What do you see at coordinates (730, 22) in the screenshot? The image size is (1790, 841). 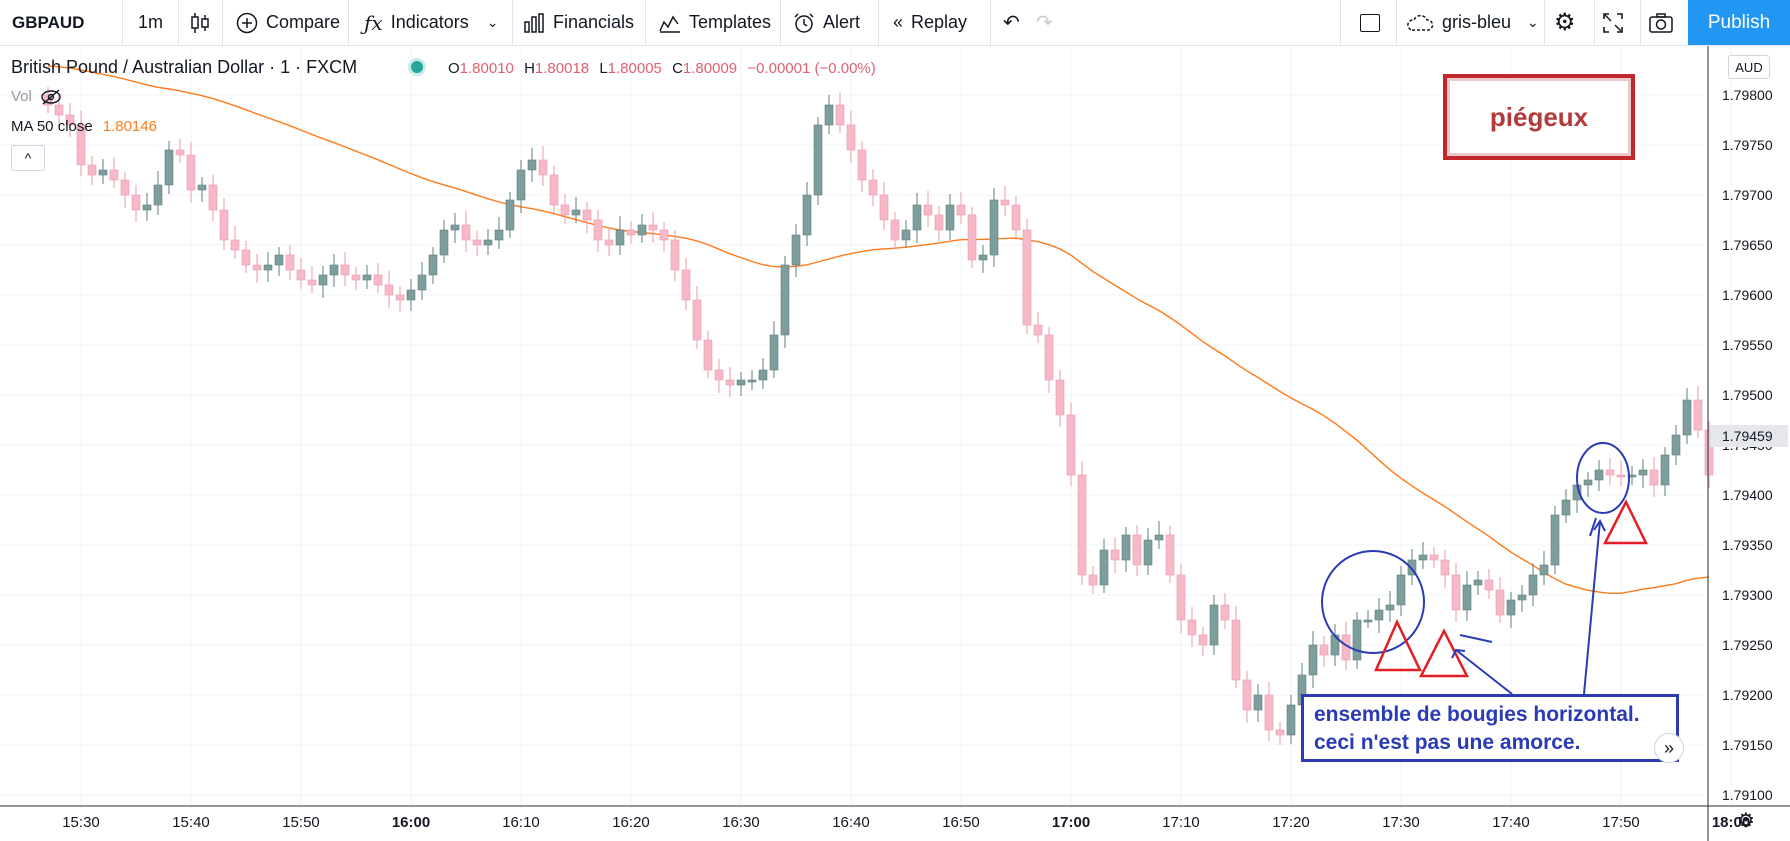 I see `templates-label: Templates` at bounding box center [730, 22].